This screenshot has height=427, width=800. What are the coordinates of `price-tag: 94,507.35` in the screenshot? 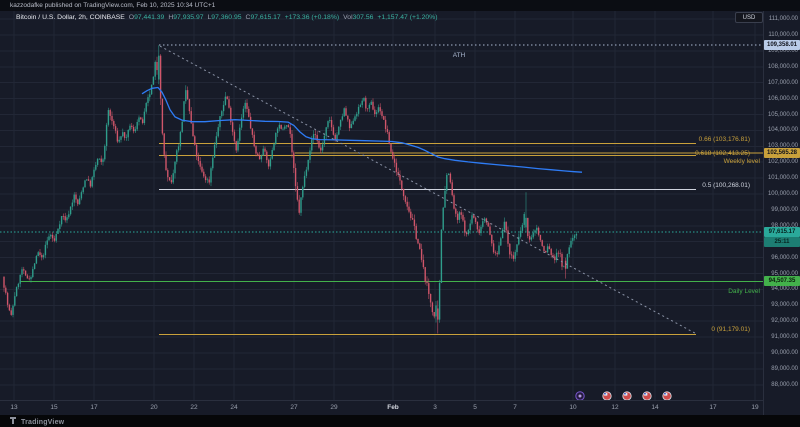 It's located at (782, 281).